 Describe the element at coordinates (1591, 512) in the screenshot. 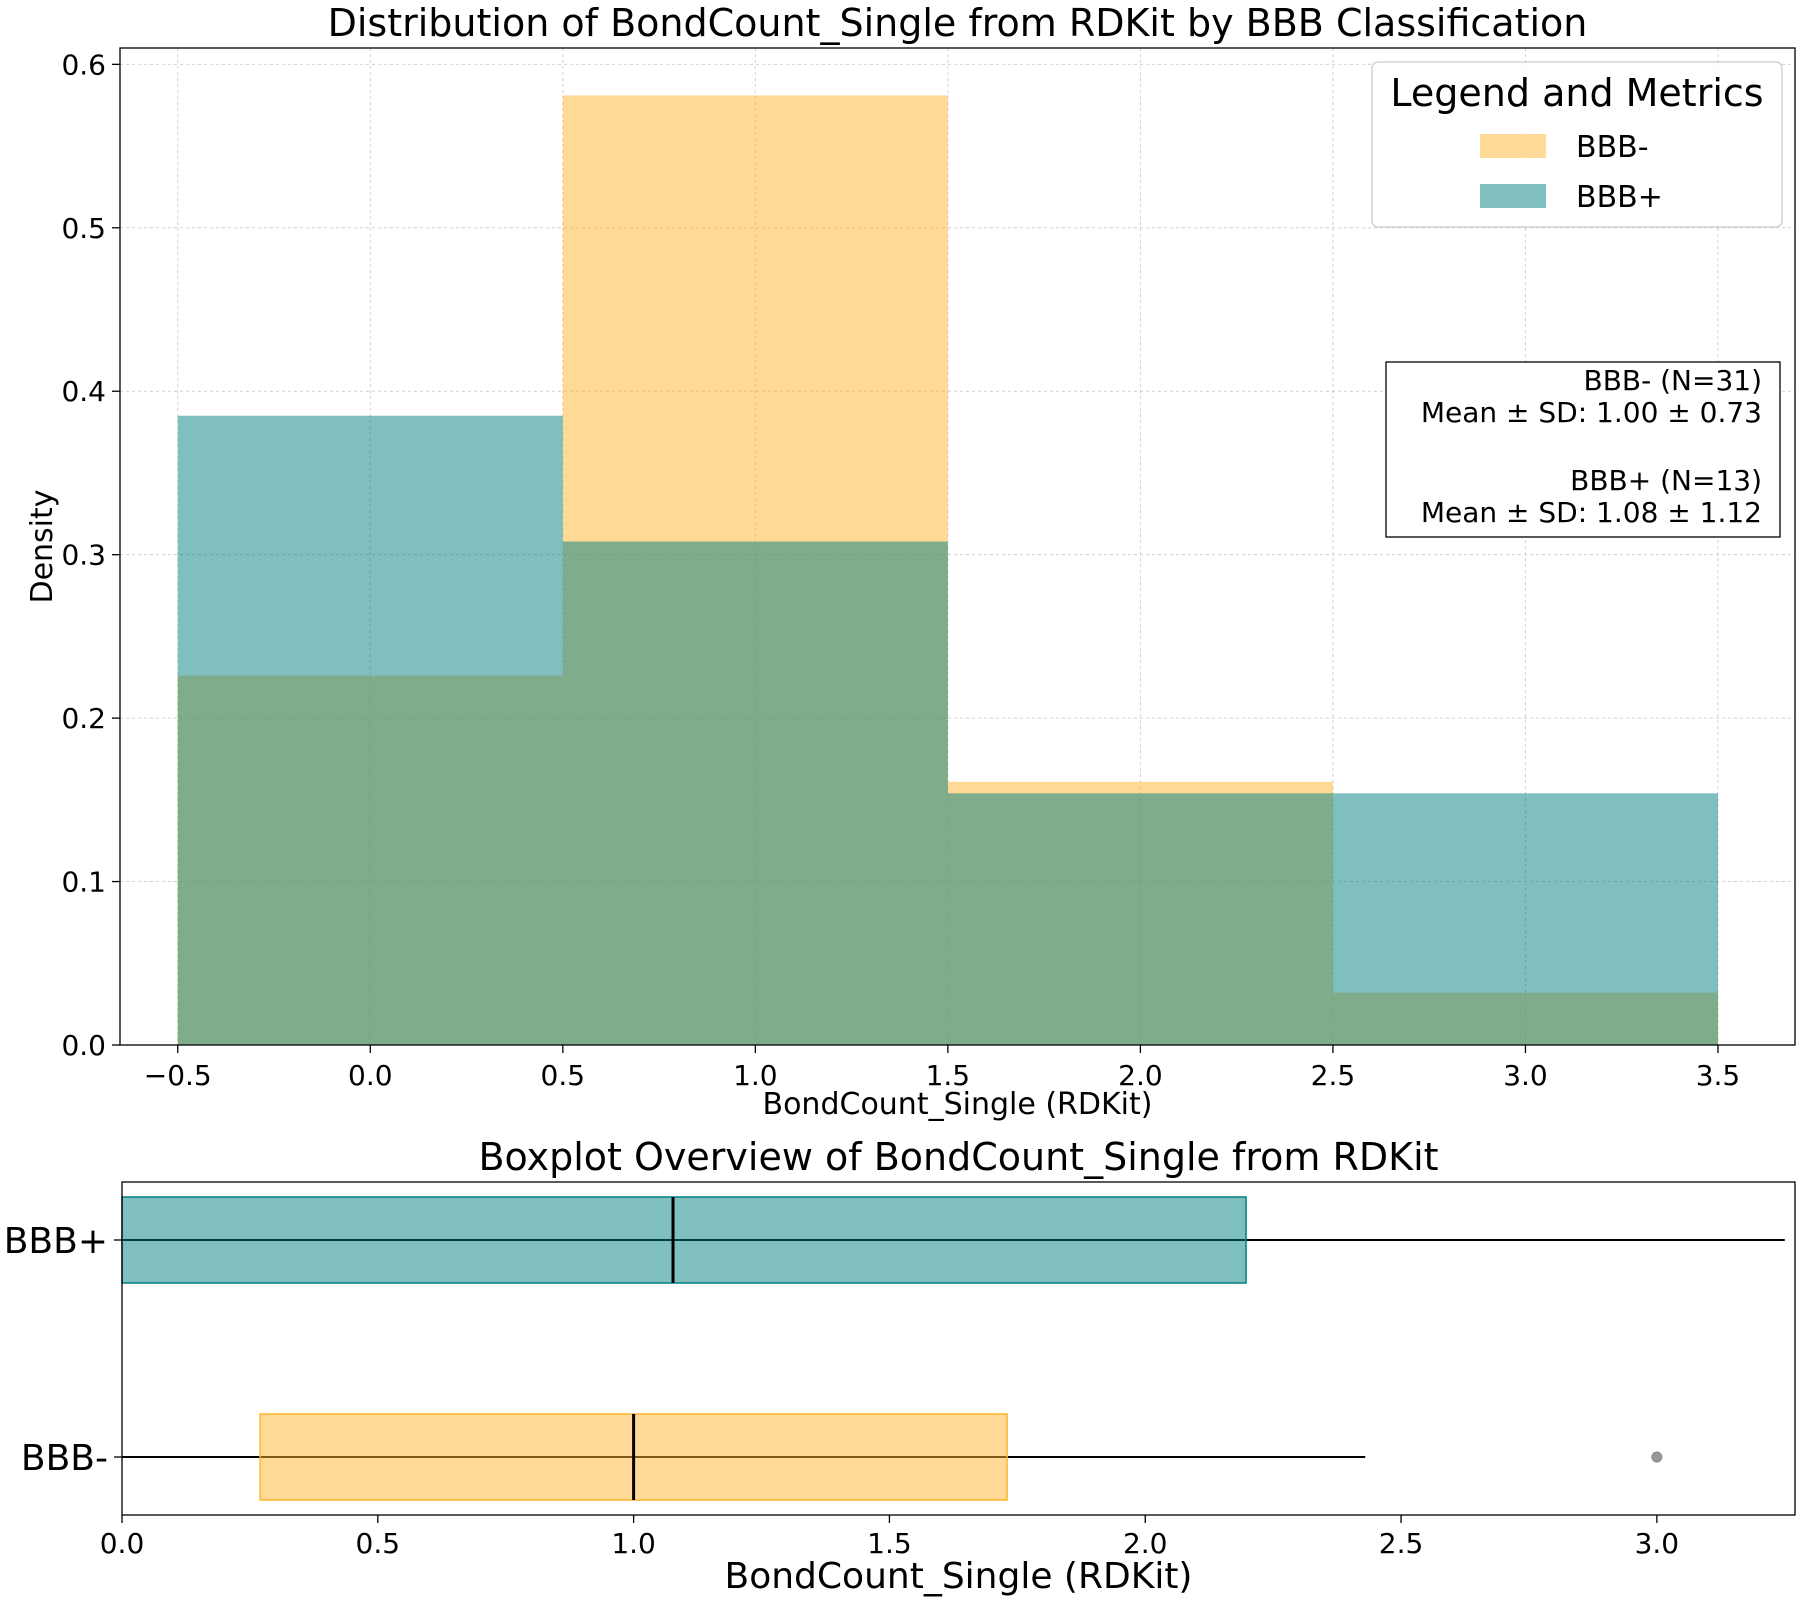

I see `metrics-line: Mean ± SD: 1.08 ± 1.12` at that location.